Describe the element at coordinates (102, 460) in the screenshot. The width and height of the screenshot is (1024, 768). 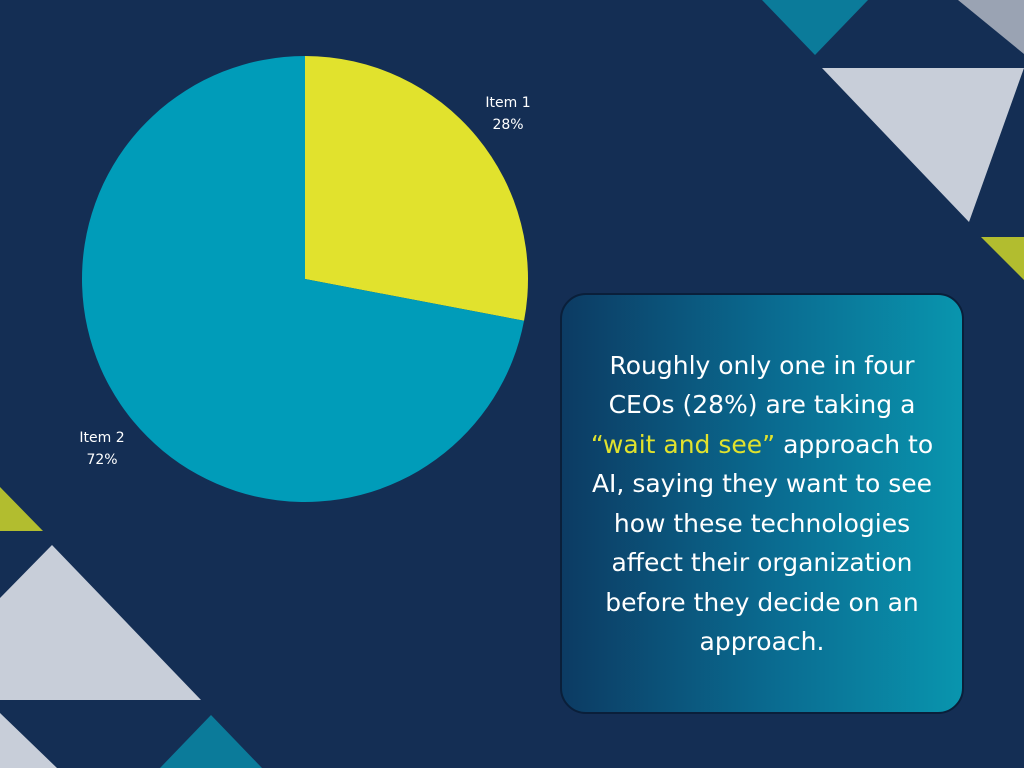
I see `pie-label-item-2-value: 72%` at that location.